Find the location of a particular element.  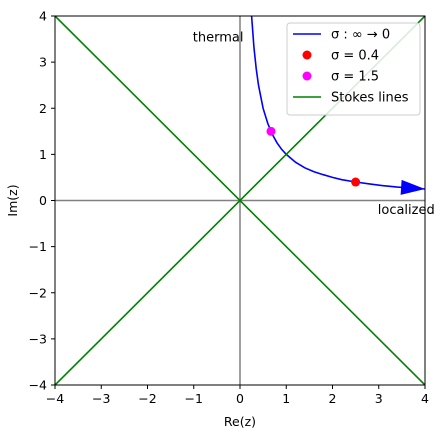

legend-box is located at coordinates (353, 69).